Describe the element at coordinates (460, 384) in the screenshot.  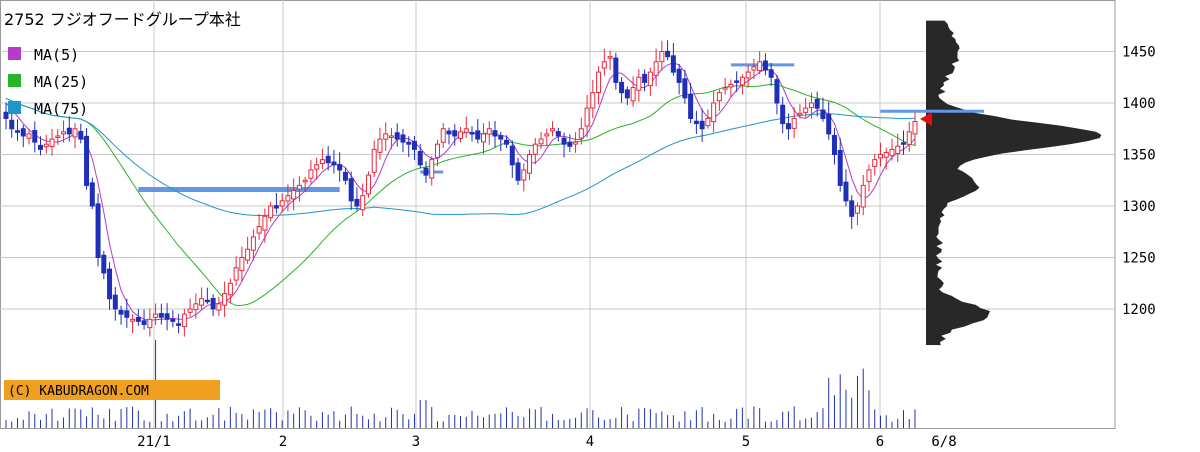
I see `volume-bars` at that location.